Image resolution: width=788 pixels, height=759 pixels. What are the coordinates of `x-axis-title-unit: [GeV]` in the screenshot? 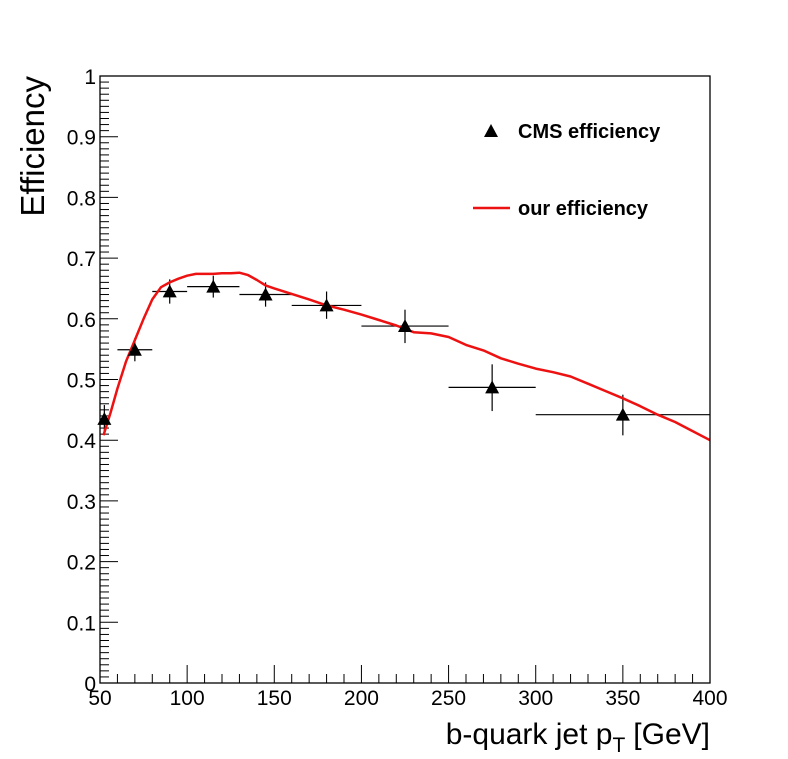 It's located at (671, 734).